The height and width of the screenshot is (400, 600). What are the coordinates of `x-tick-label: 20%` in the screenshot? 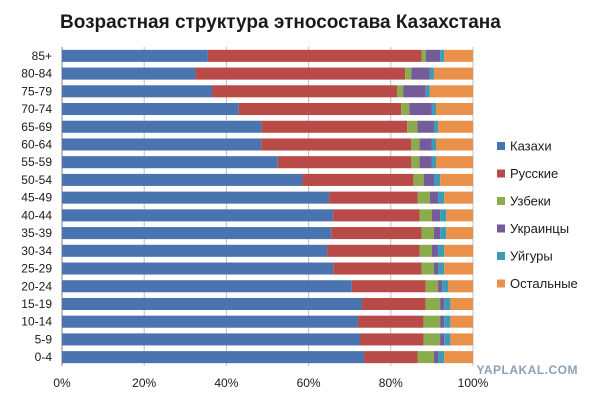 It's located at (144, 383).